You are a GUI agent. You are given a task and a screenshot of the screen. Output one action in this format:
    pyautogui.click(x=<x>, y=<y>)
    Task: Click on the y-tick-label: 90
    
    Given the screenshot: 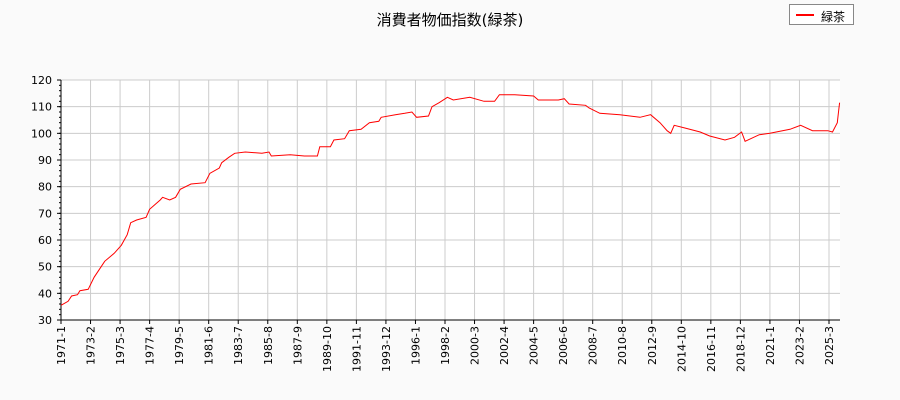 What is the action you would take?
    pyautogui.click(x=45, y=160)
    